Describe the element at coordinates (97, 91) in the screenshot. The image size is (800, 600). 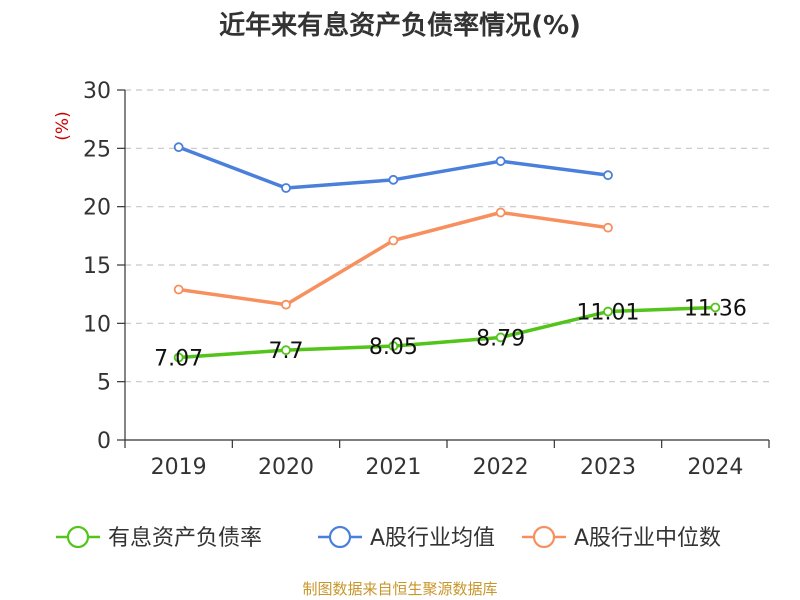
I see `y-tick-label: 30` at that location.